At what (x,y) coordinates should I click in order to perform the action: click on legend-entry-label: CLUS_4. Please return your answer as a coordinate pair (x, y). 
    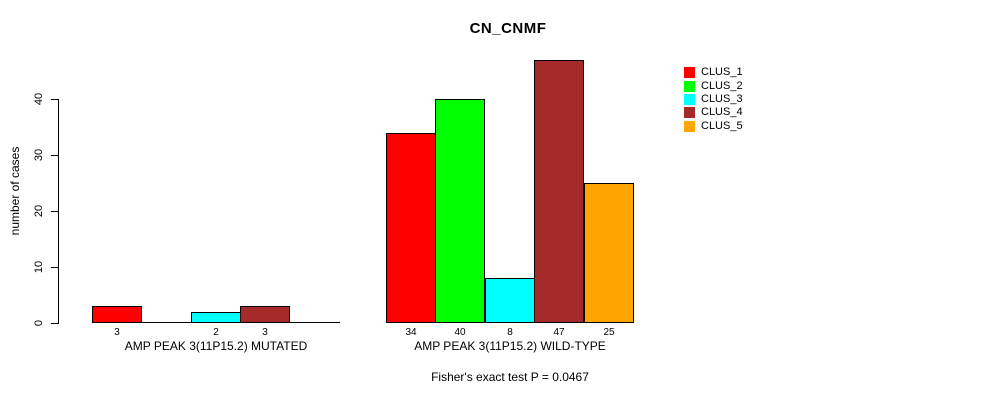
    Looking at the image, I should click on (722, 112).